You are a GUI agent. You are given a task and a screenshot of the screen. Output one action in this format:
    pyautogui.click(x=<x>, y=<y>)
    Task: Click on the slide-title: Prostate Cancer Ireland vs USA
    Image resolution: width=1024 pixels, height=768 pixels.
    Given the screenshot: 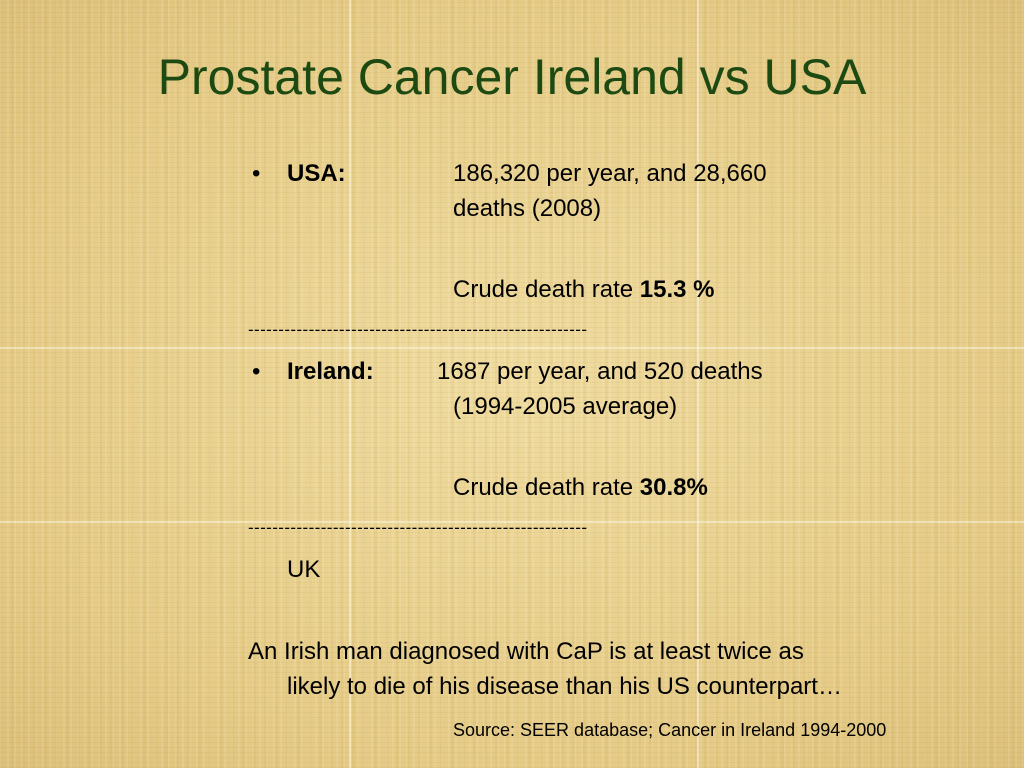 What is the action you would take?
    pyautogui.click(x=512, y=77)
    